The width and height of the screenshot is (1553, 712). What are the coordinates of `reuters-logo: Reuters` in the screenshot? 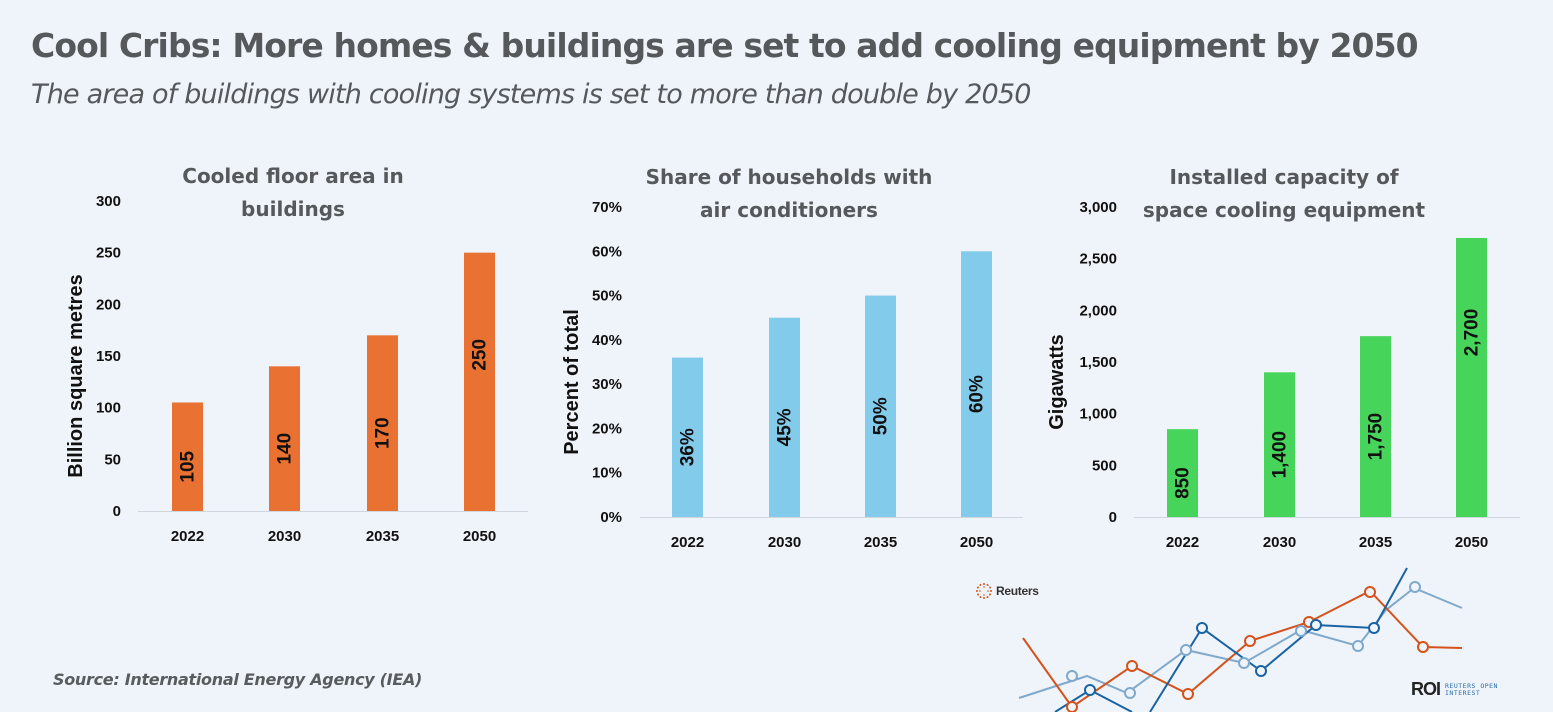 It's located at (1007, 591).